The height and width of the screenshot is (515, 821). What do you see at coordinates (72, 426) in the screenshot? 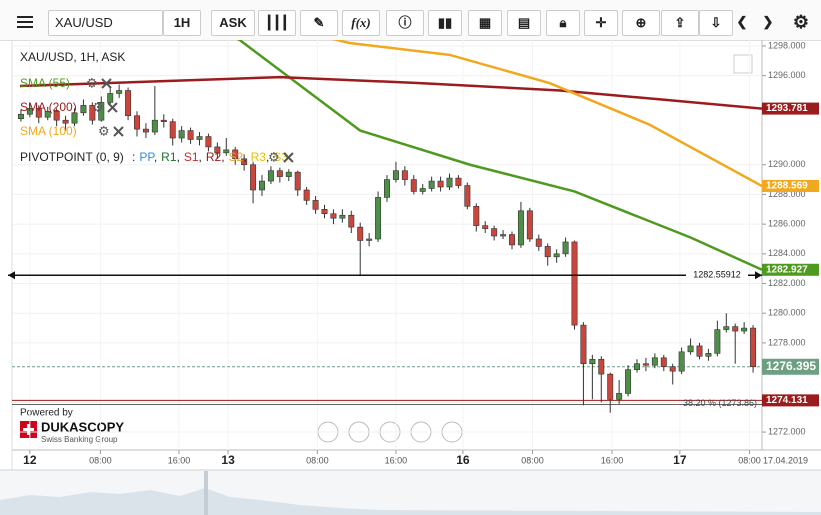
I see `branding: Powered by DUKASCOPY Swiss Banking Group` at bounding box center [72, 426].